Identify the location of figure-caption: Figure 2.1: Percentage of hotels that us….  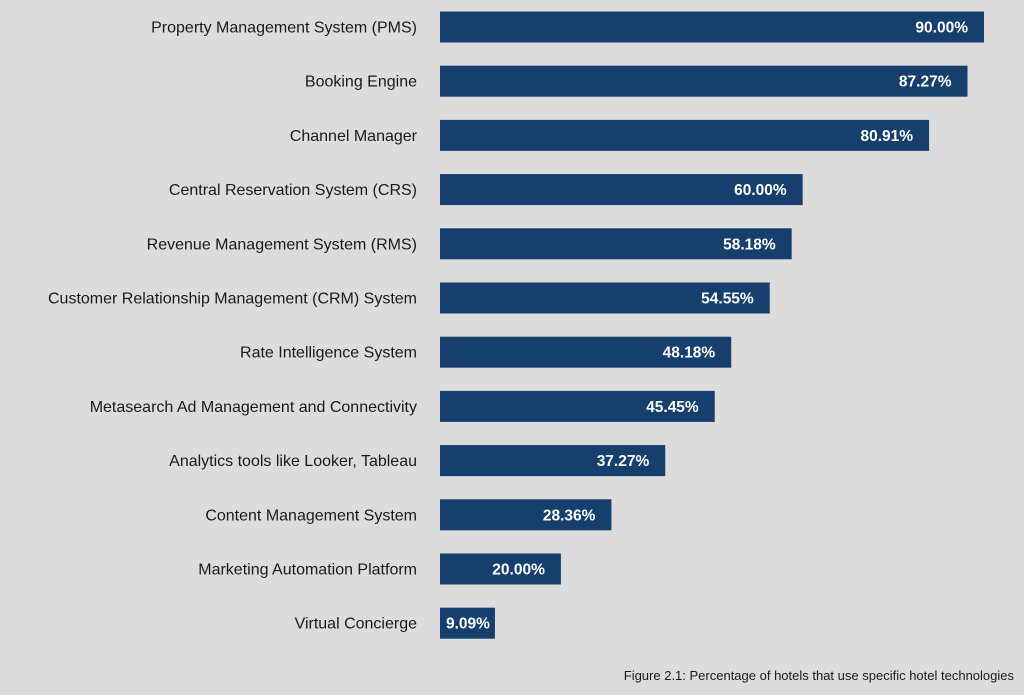
(818, 675).